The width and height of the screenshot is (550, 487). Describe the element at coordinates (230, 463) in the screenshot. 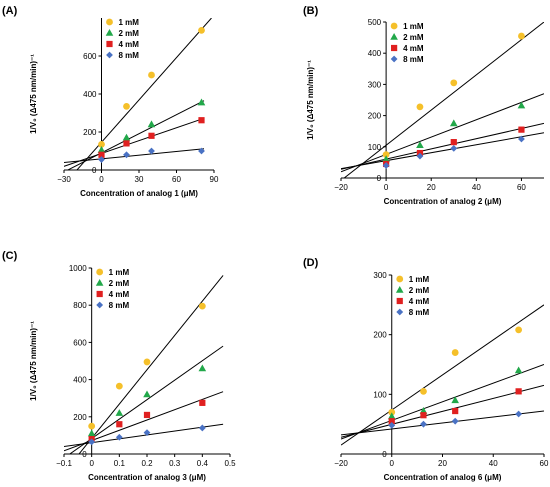

I see `x-tick-label: 0.5` at that location.